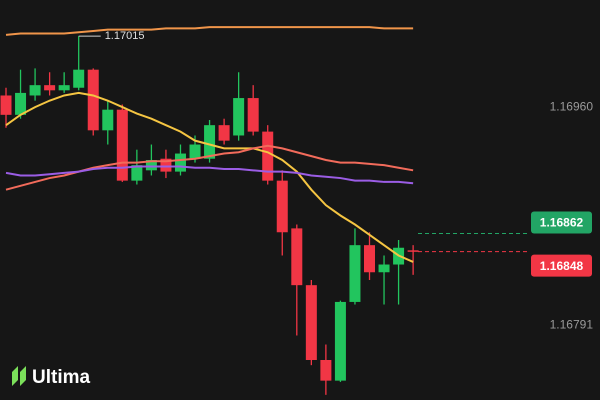  What do you see at coordinates (572, 106) in the screenshot?
I see `y-tick-label: 1.16960` at bounding box center [572, 106].